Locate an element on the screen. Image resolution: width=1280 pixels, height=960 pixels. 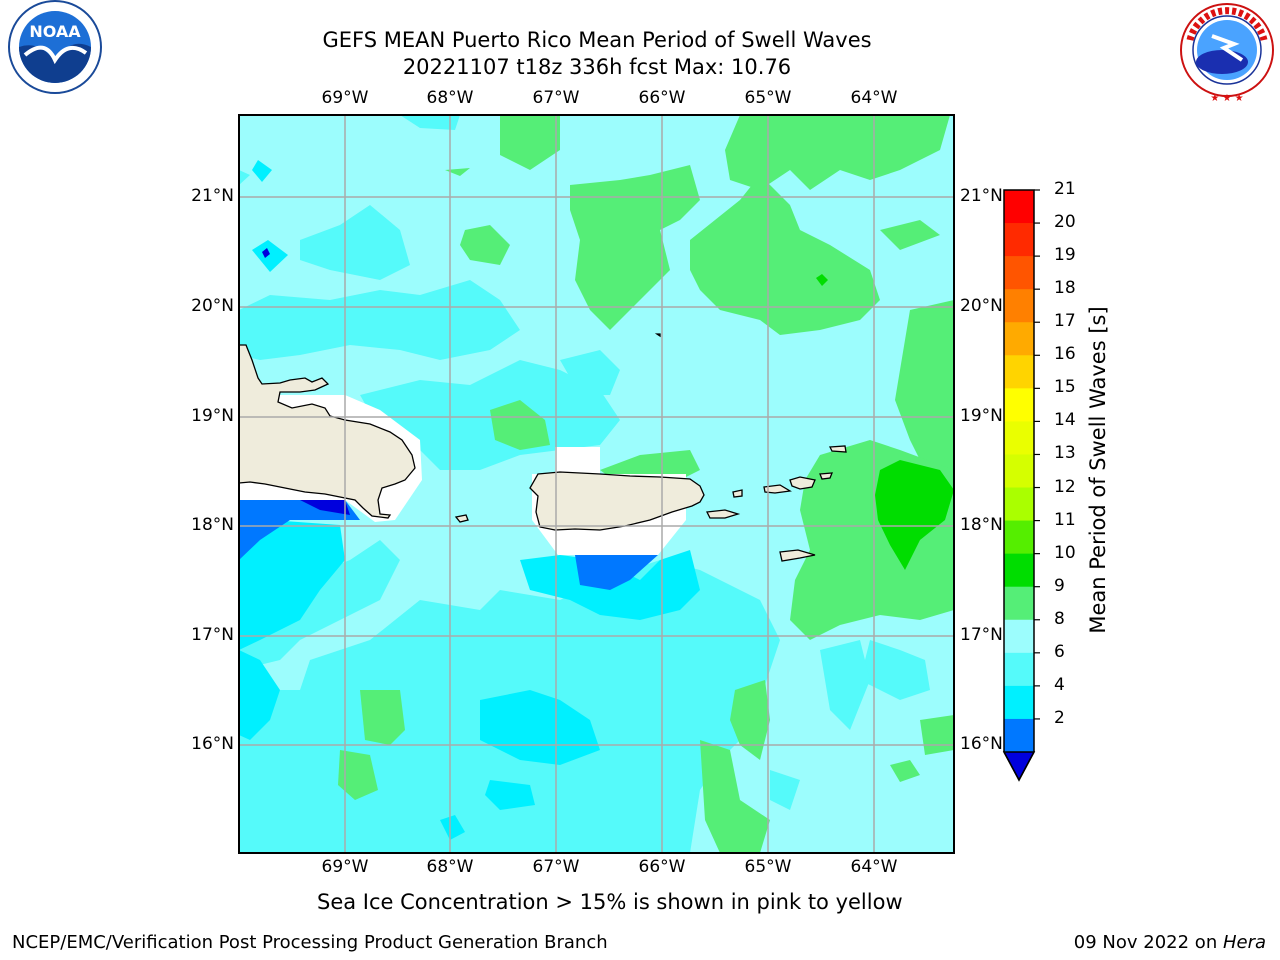
colorbar-tick-label: 2 is located at coordinates (1059, 717).